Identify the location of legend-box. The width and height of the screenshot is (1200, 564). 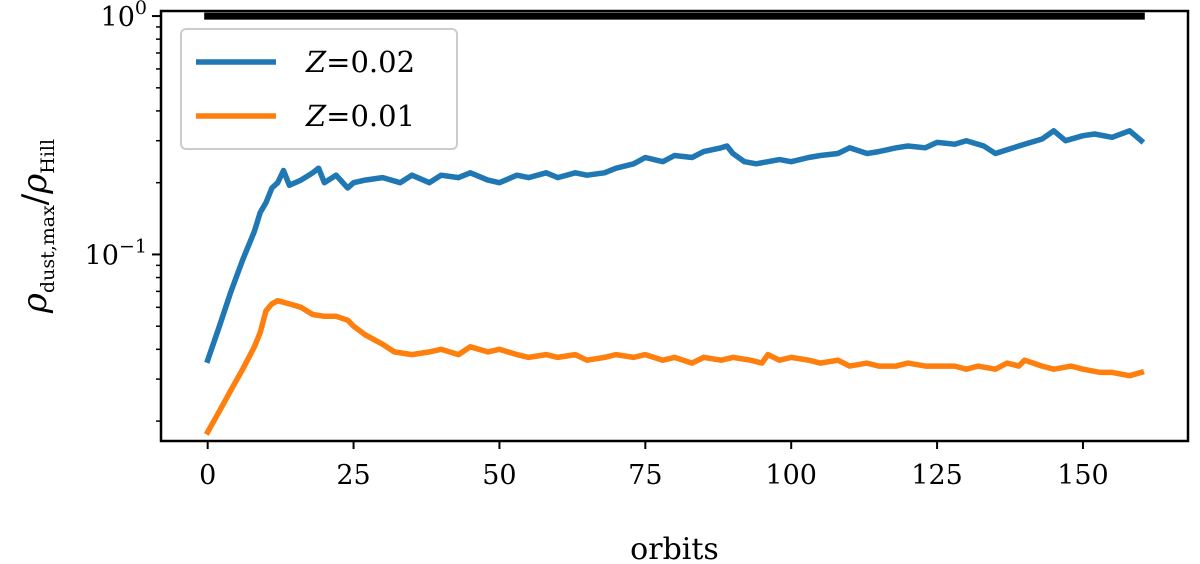
(319, 89).